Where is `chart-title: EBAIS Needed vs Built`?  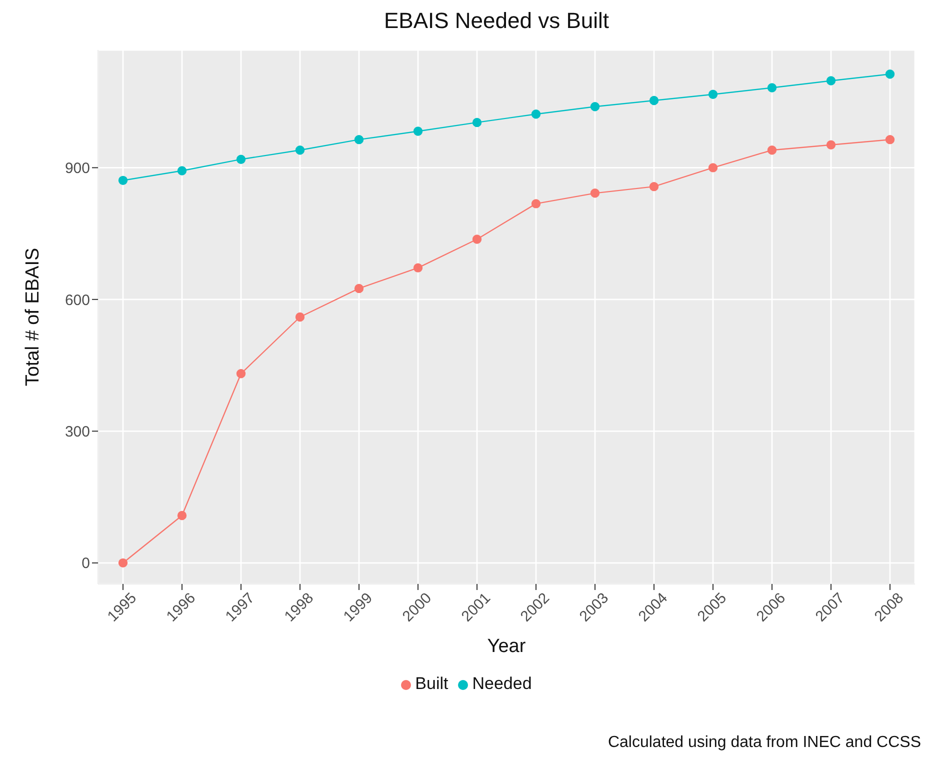
chart-title: EBAIS Needed vs Built is located at coordinates (496, 21).